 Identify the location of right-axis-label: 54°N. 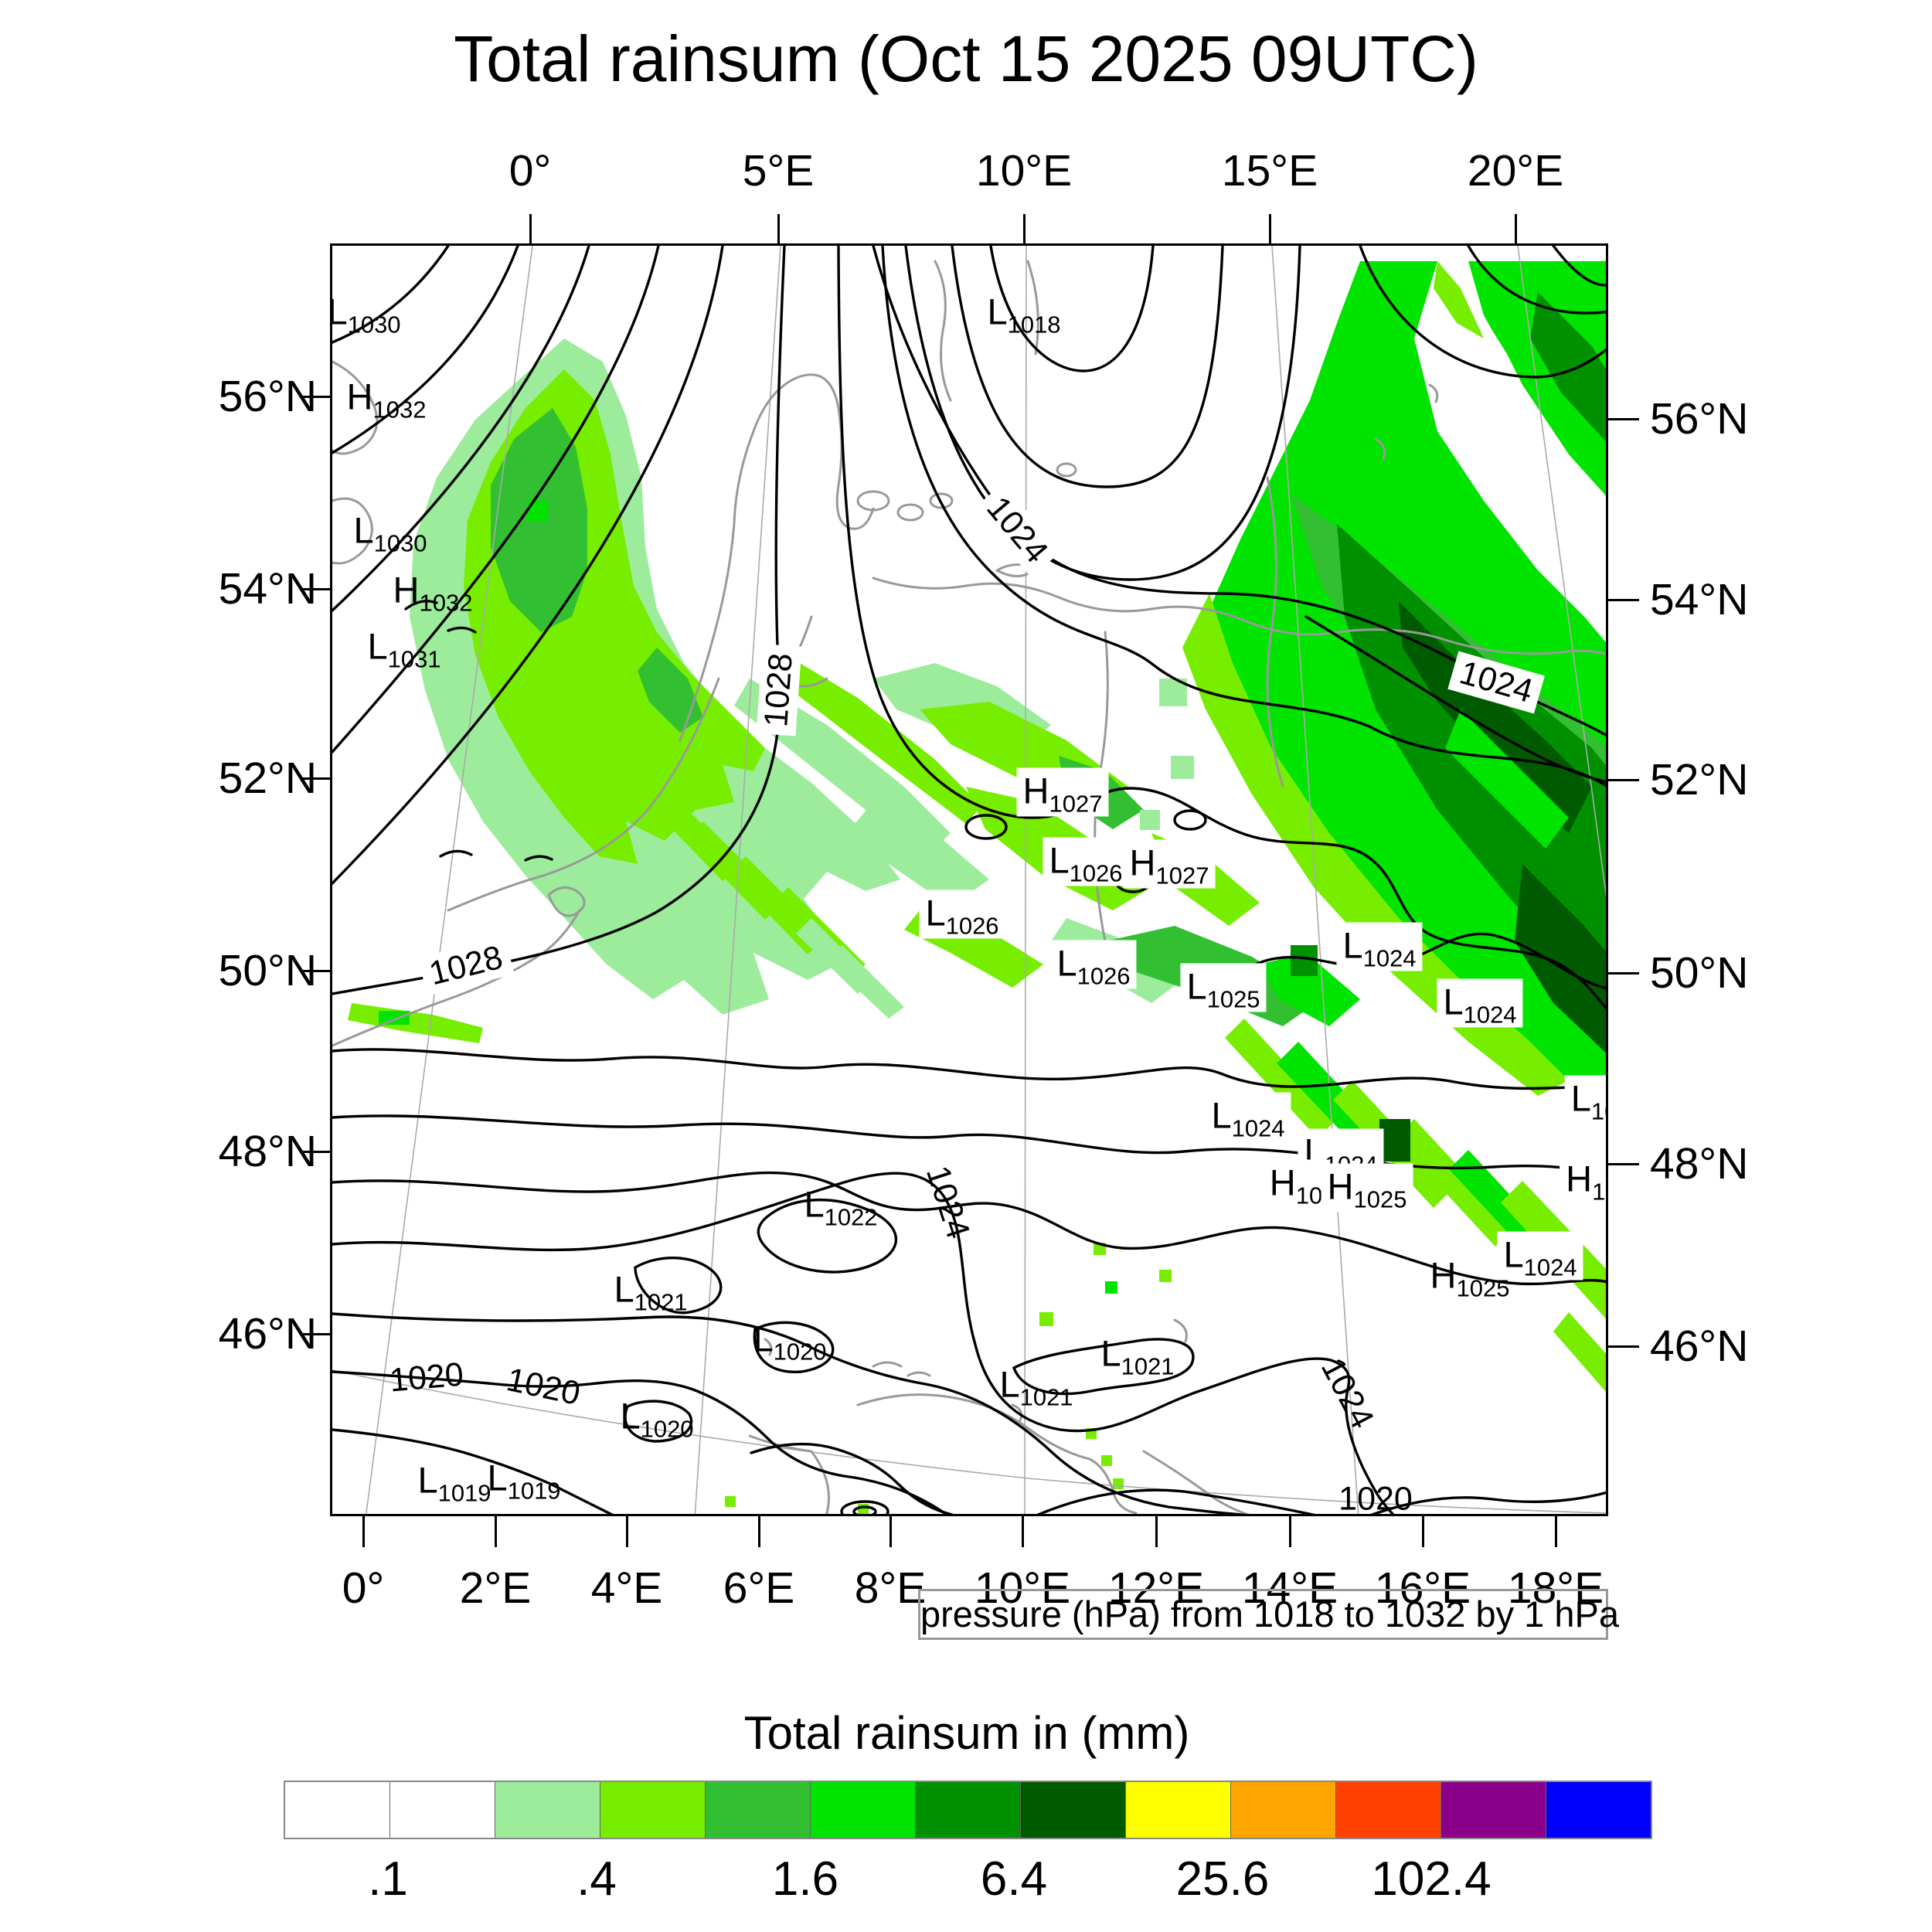
(1700, 599).